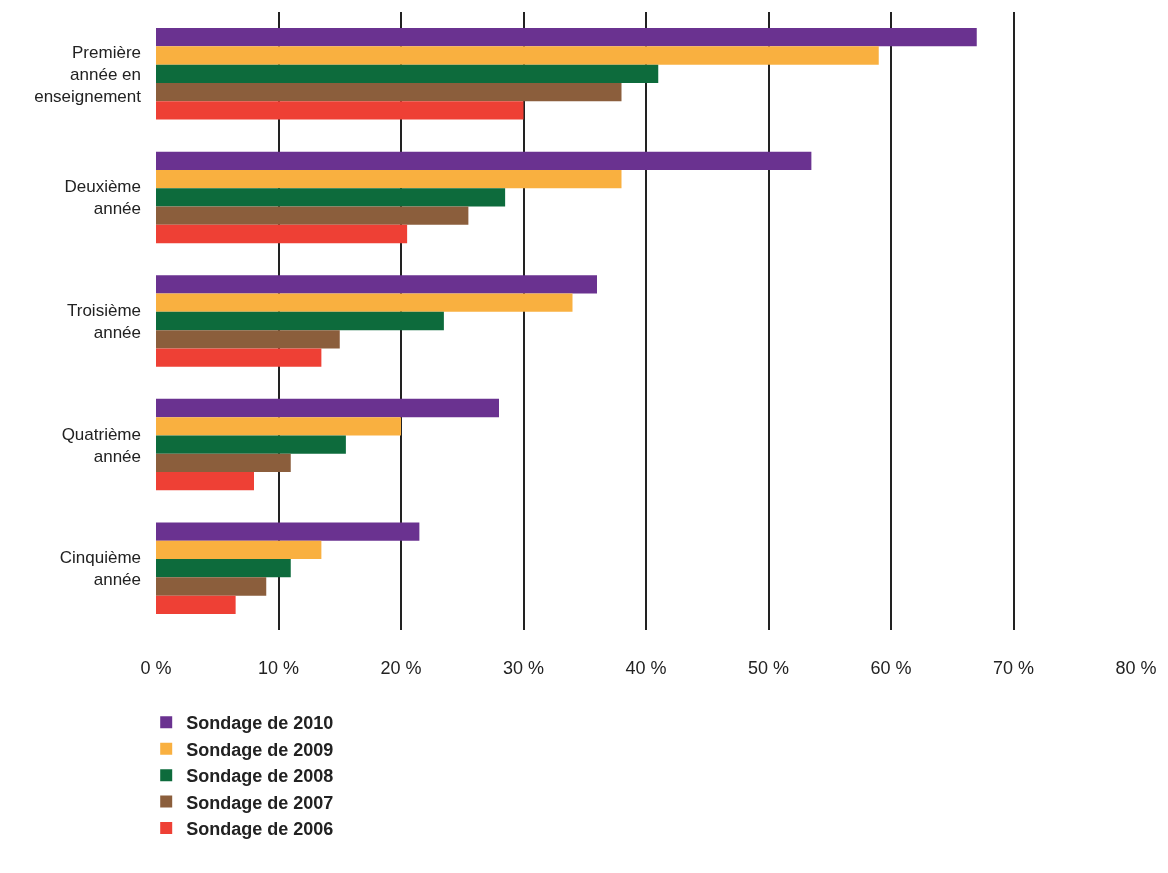 The width and height of the screenshot is (1168, 873). Describe the element at coordinates (891, 668) in the screenshot. I see `x-tick-label: 60 %` at that location.